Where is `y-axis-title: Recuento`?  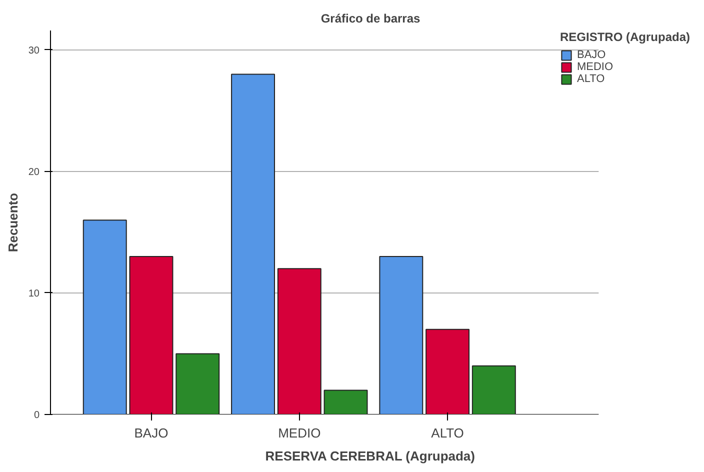
y-axis-title: Recuento is located at coordinates (12, 222).